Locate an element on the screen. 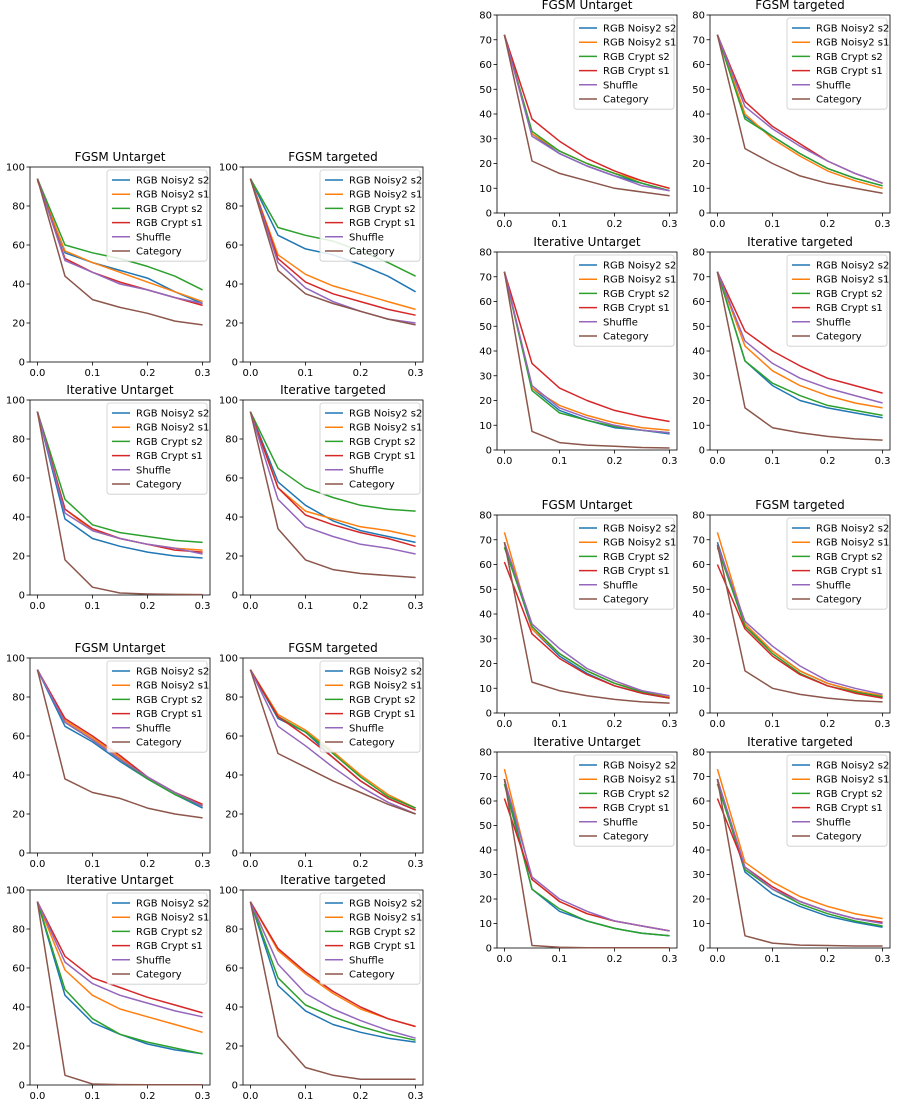  y-tick-label: 30 is located at coordinates (698, 639).